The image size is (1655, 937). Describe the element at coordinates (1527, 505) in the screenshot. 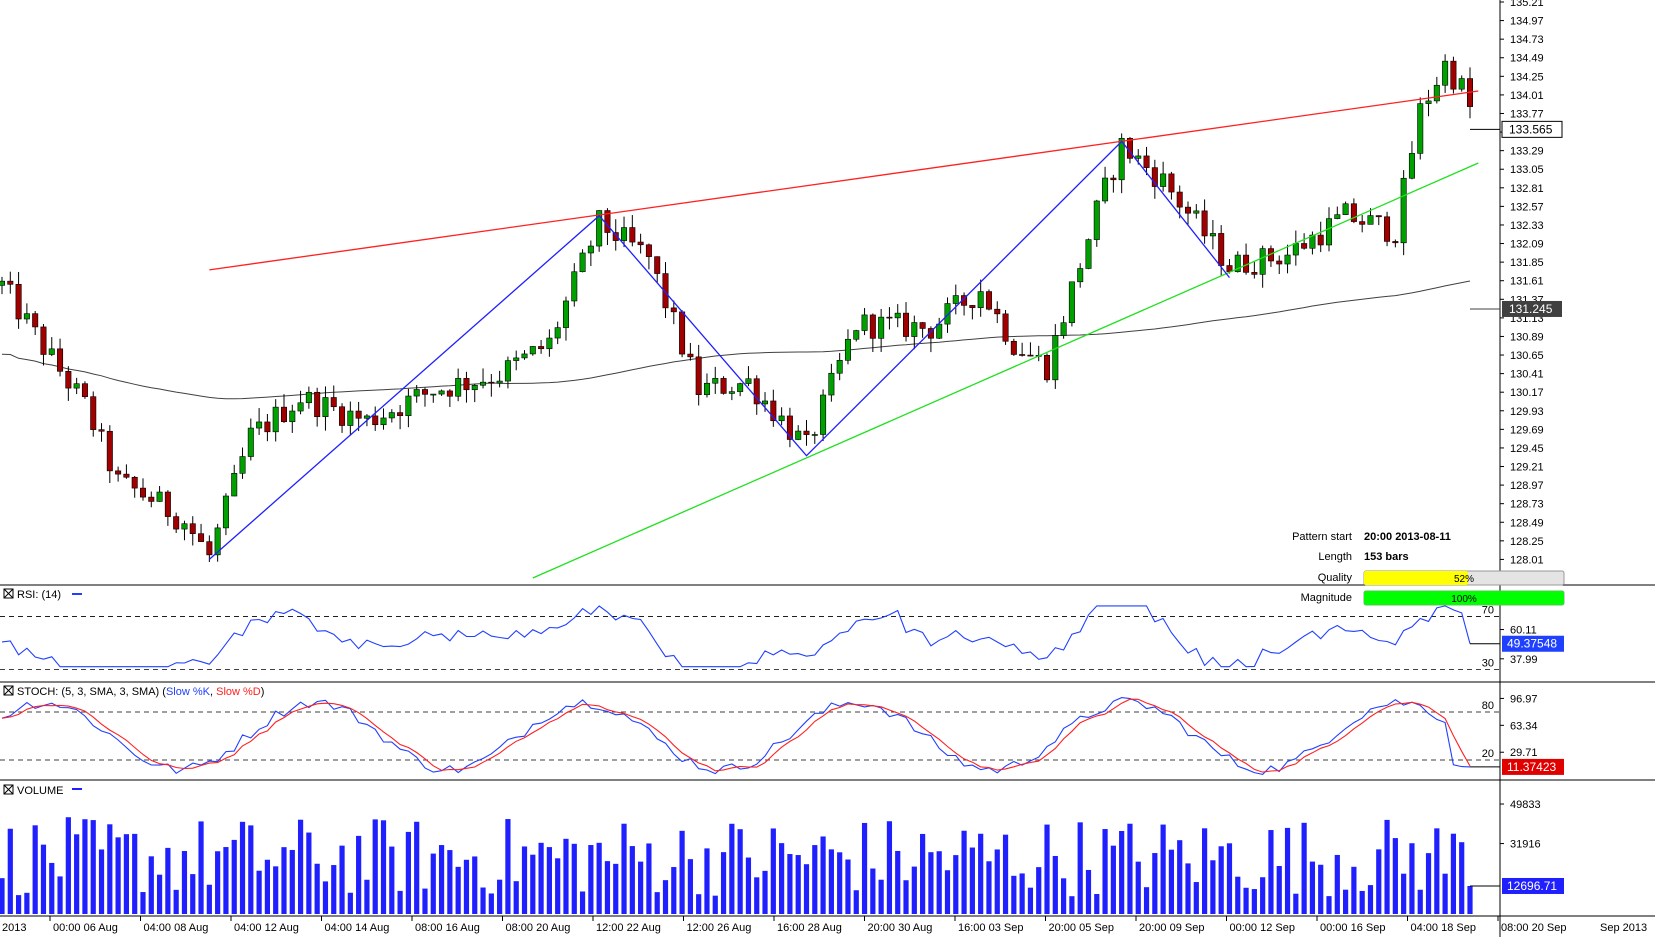

I see `price-tick-label: 128.73` at that location.